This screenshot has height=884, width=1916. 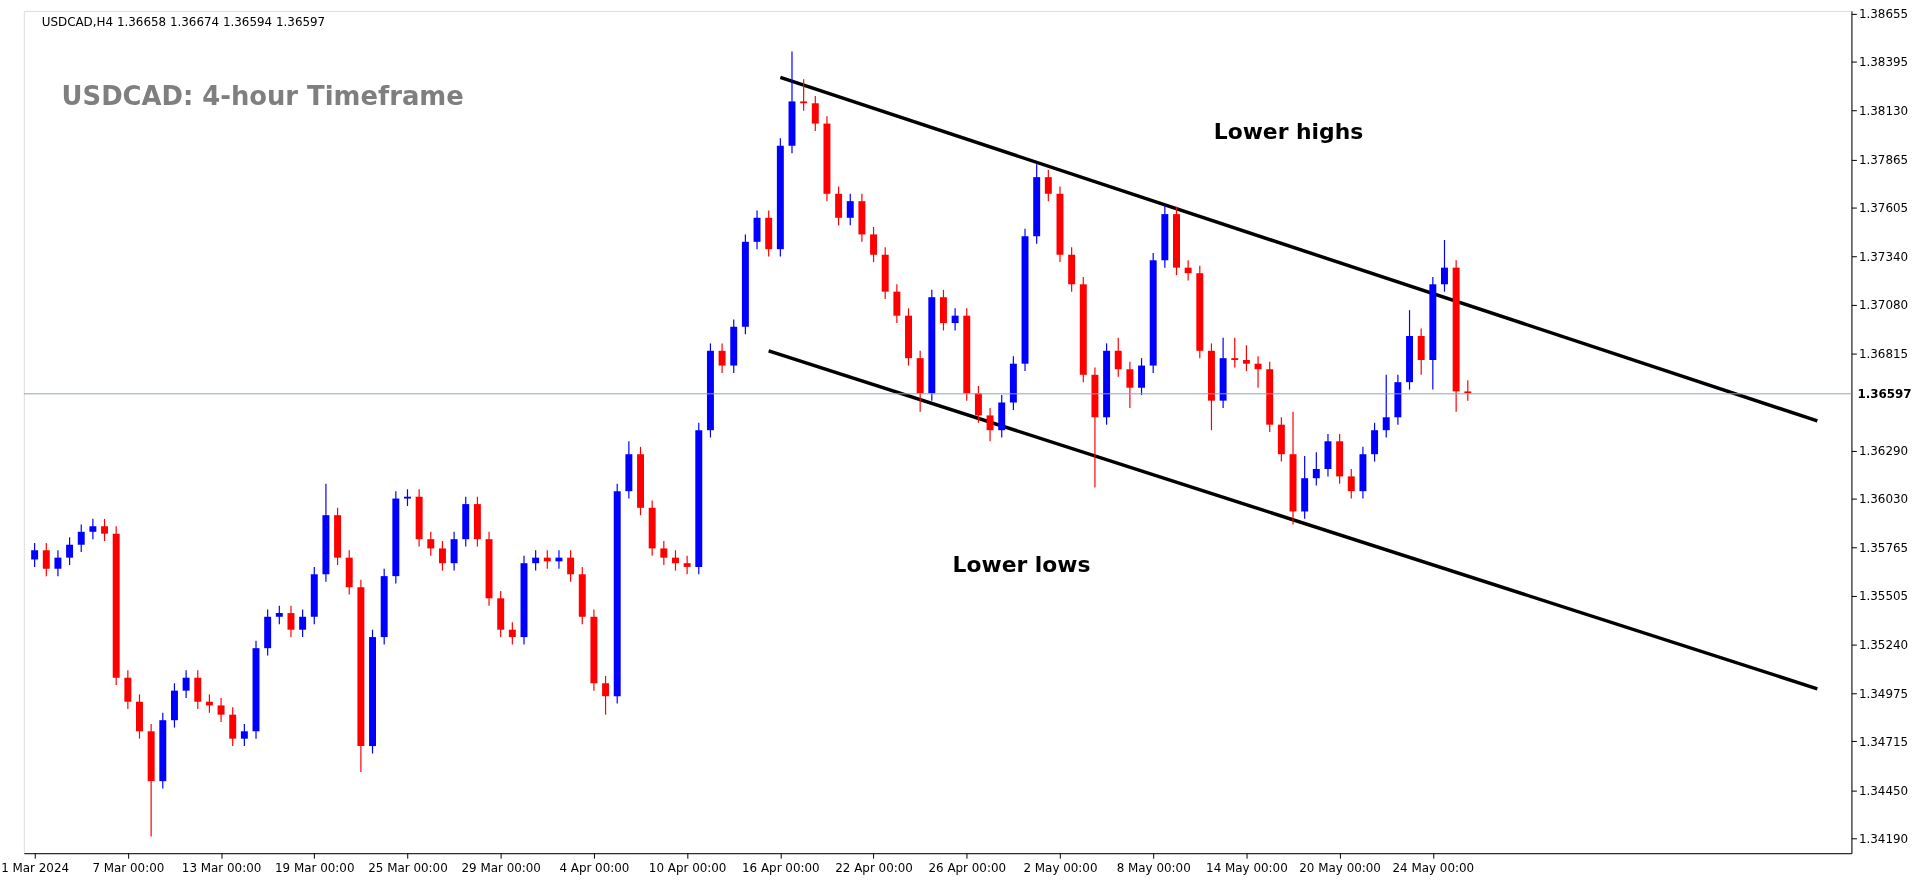 I want to click on x-tick-label: 24 May 00:00, so click(x=1433, y=867).